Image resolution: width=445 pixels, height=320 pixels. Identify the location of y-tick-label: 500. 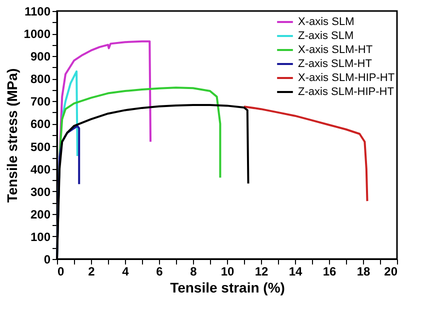
(40, 147).